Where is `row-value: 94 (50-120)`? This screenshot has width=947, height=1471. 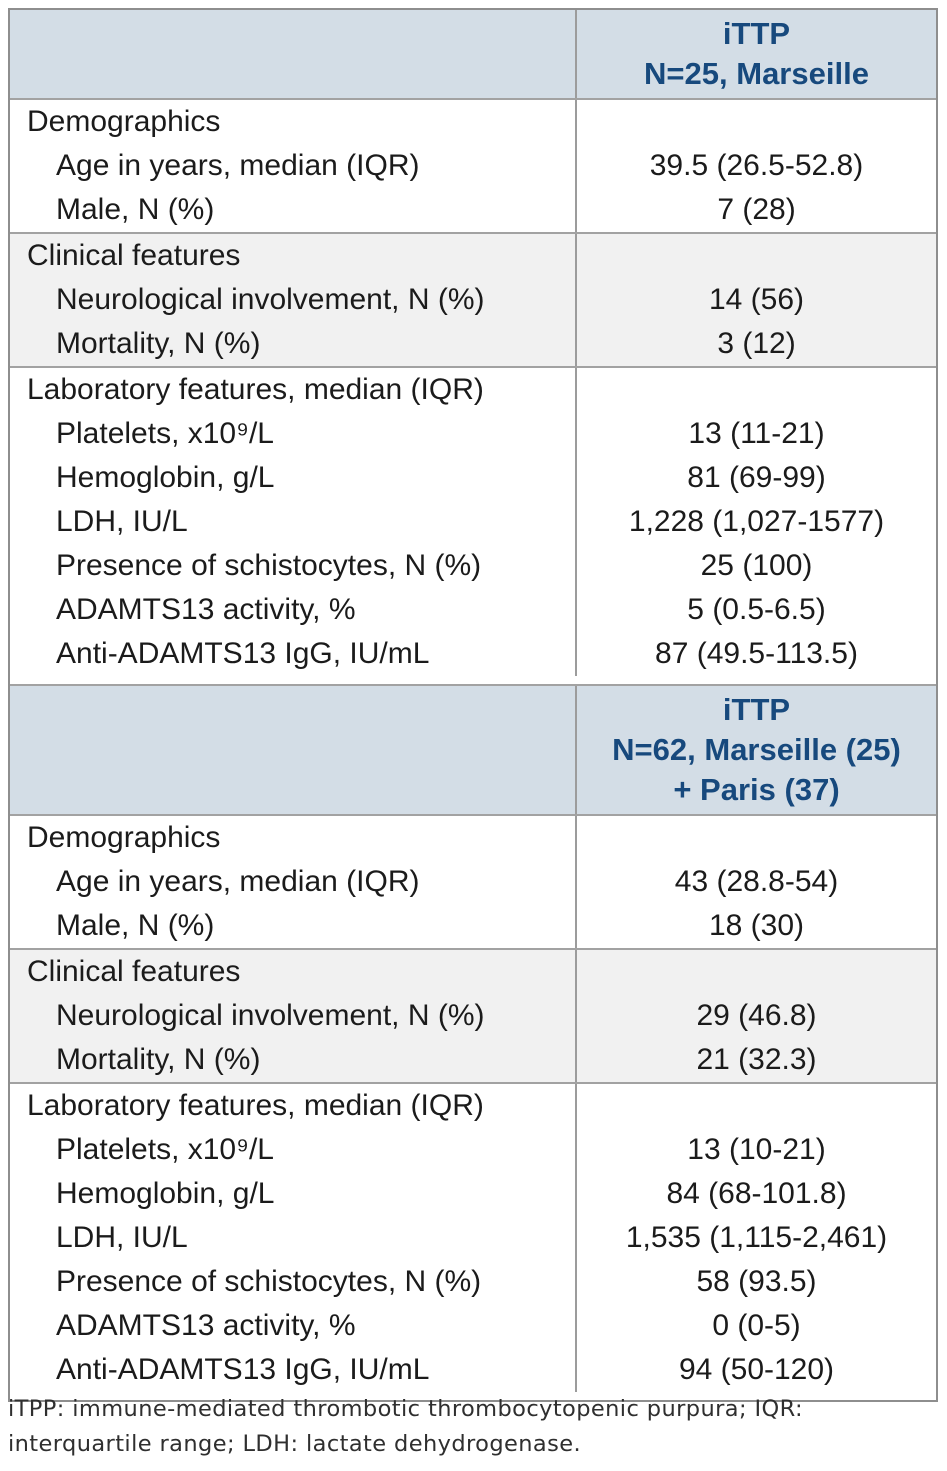 row-value: 94 (50-120) is located at coordinates (755, 1370).